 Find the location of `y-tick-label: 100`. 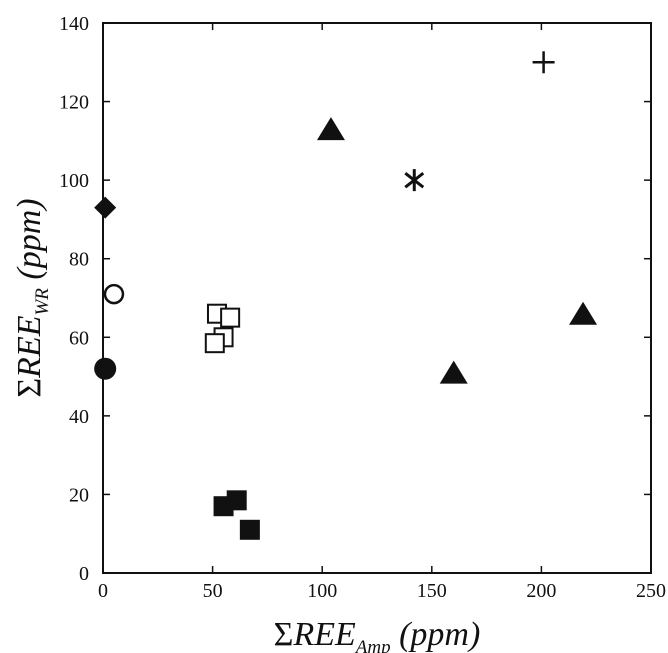

y-tick-label: 100 is located at coordinates (74, 181).